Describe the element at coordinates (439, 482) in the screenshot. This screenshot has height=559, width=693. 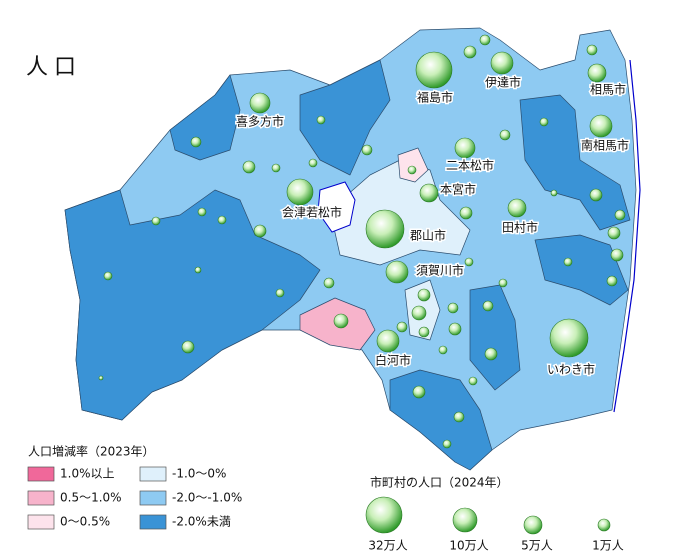
I see `legend-title: 市町村の人口（2024年）` at that location.